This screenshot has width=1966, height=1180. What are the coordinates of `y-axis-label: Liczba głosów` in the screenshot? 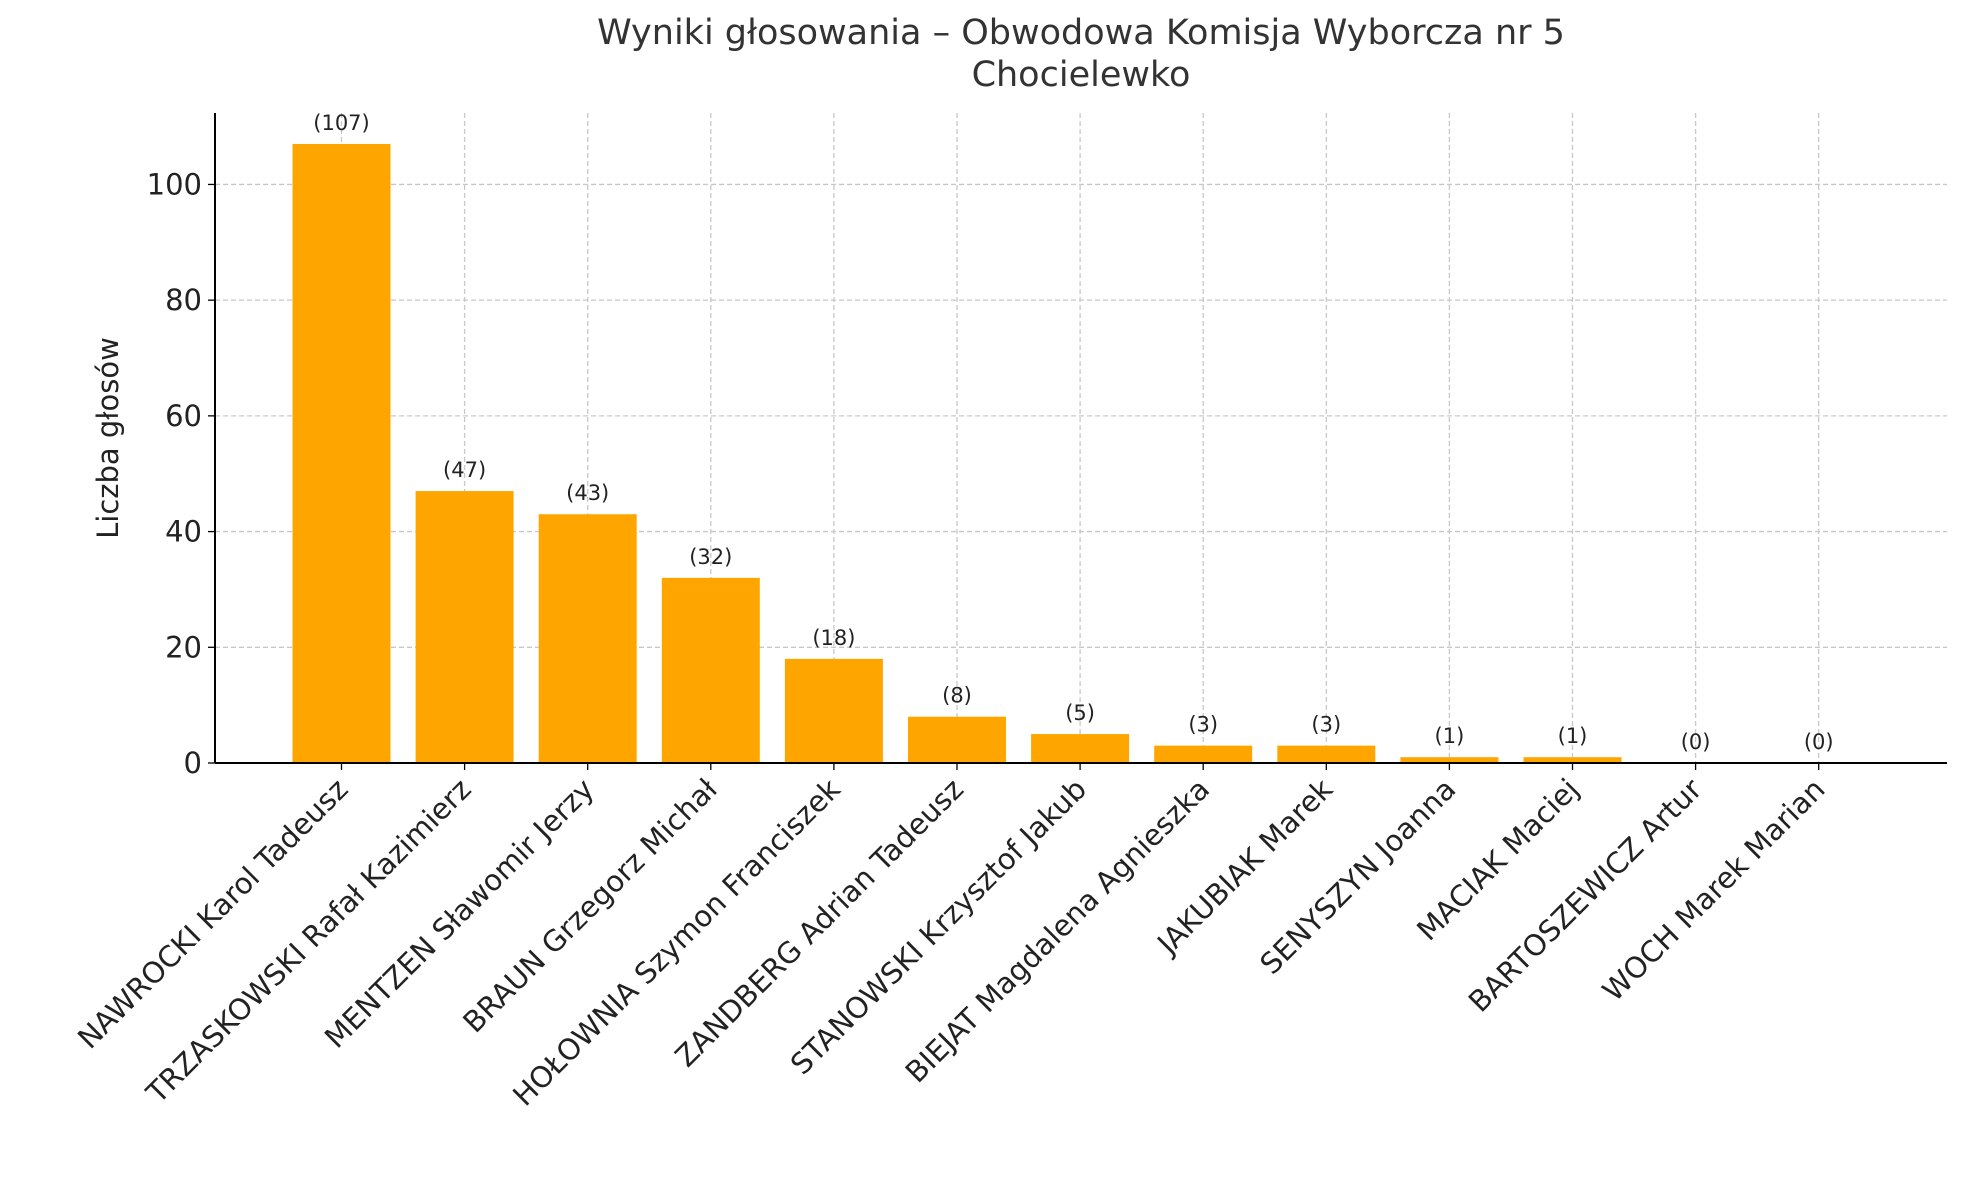 It's located at (108, 438).